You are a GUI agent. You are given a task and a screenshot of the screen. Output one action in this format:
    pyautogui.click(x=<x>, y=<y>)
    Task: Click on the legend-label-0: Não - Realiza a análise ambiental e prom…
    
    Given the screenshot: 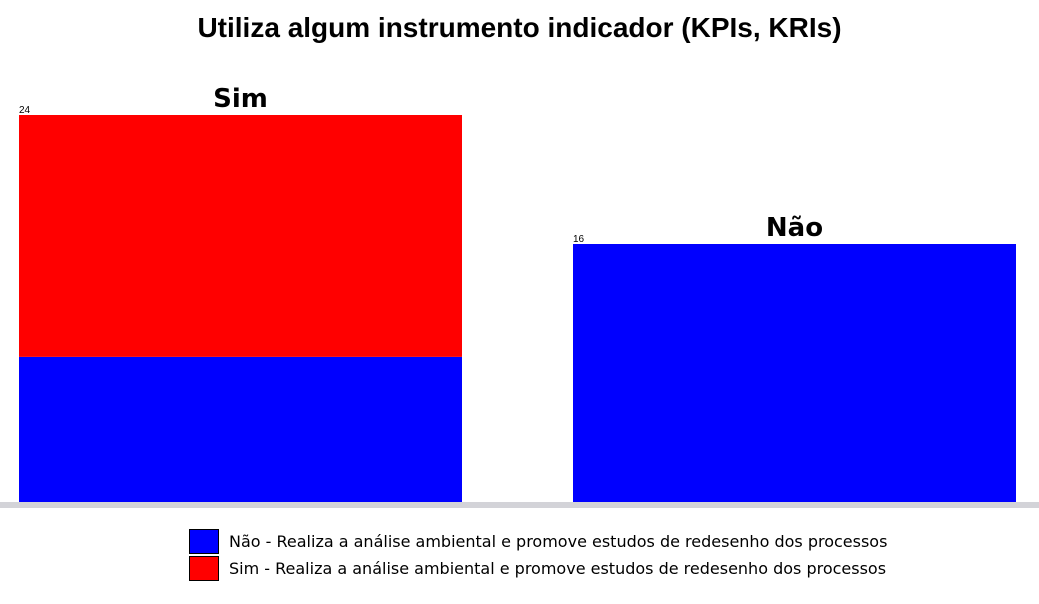 What is the action you would take?
    pyautogui.click(x=558, y=541)
    